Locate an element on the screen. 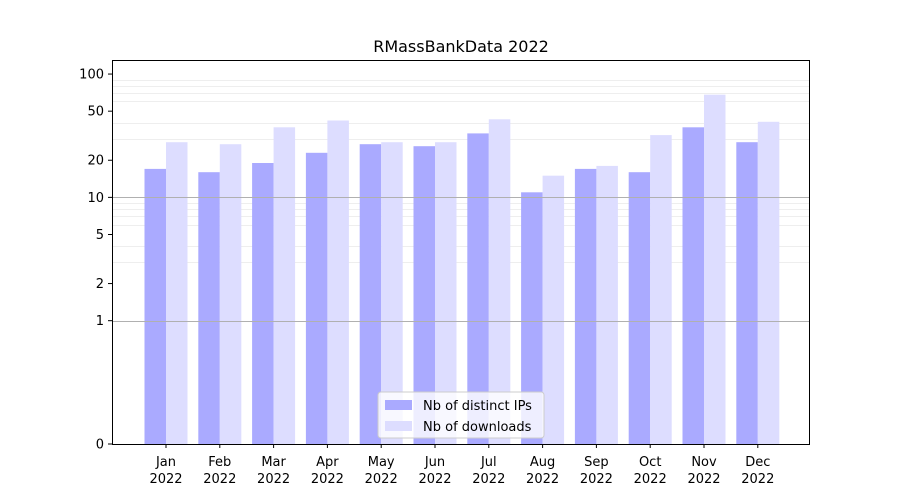 Image resolution: width=900 pixels, height=500 pixels. y-tick-label: 100 is located at coordinates (91, 75).